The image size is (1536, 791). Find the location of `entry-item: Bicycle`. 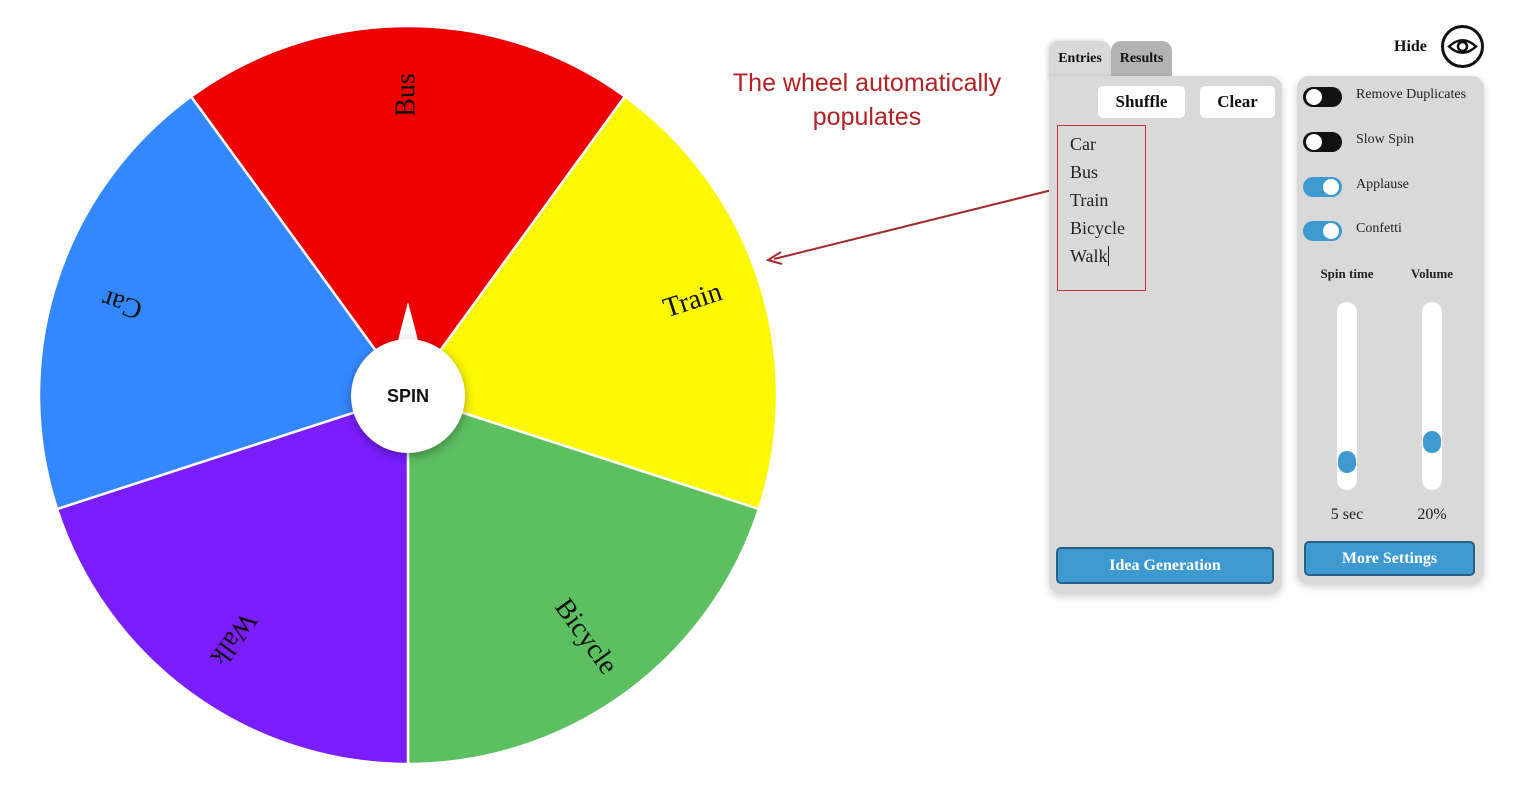

entry-item: Bicycle is located at coordinates (1097, 228).